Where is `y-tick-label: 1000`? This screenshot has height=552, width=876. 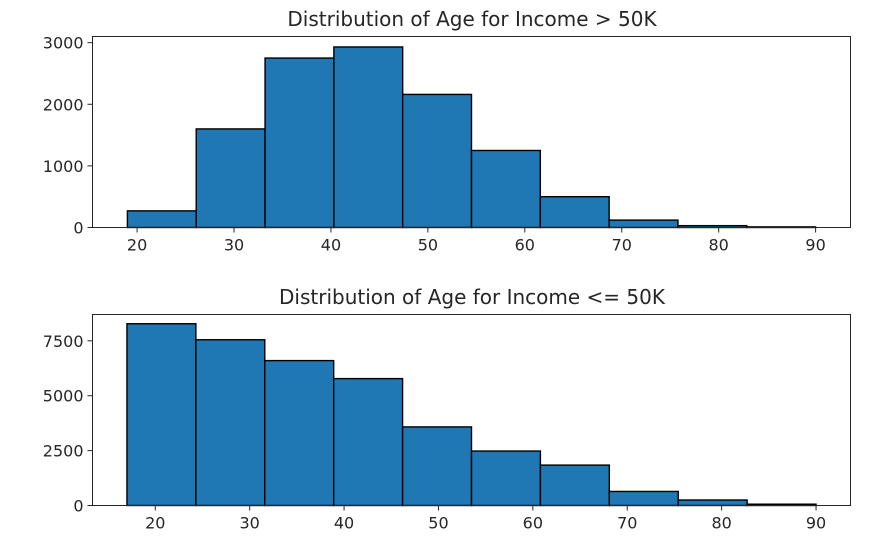 y-tick-label: 1000 is located at coordinates (63, 166).